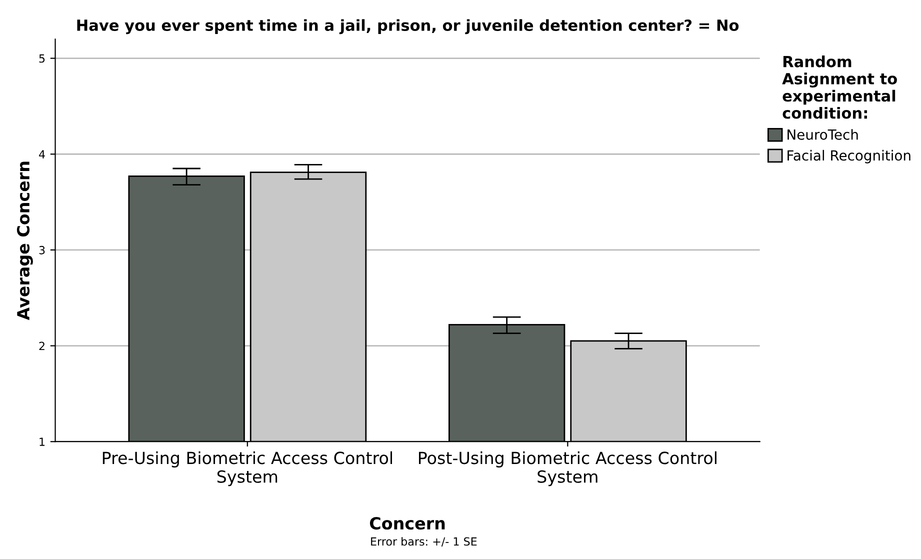 This screenshot has width=921, height=559. What do you see at coordinates (42, 58) in the screenshot?
I see `y-tick-label: 5` at bounding box center [42, 58].